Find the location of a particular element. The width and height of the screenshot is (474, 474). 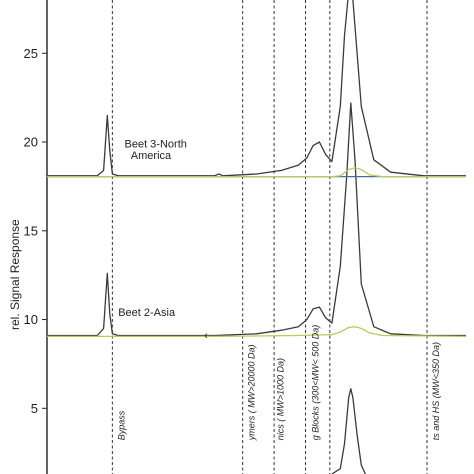

axes: 5 10 15 20 25 is located at coordinates (36, 237).